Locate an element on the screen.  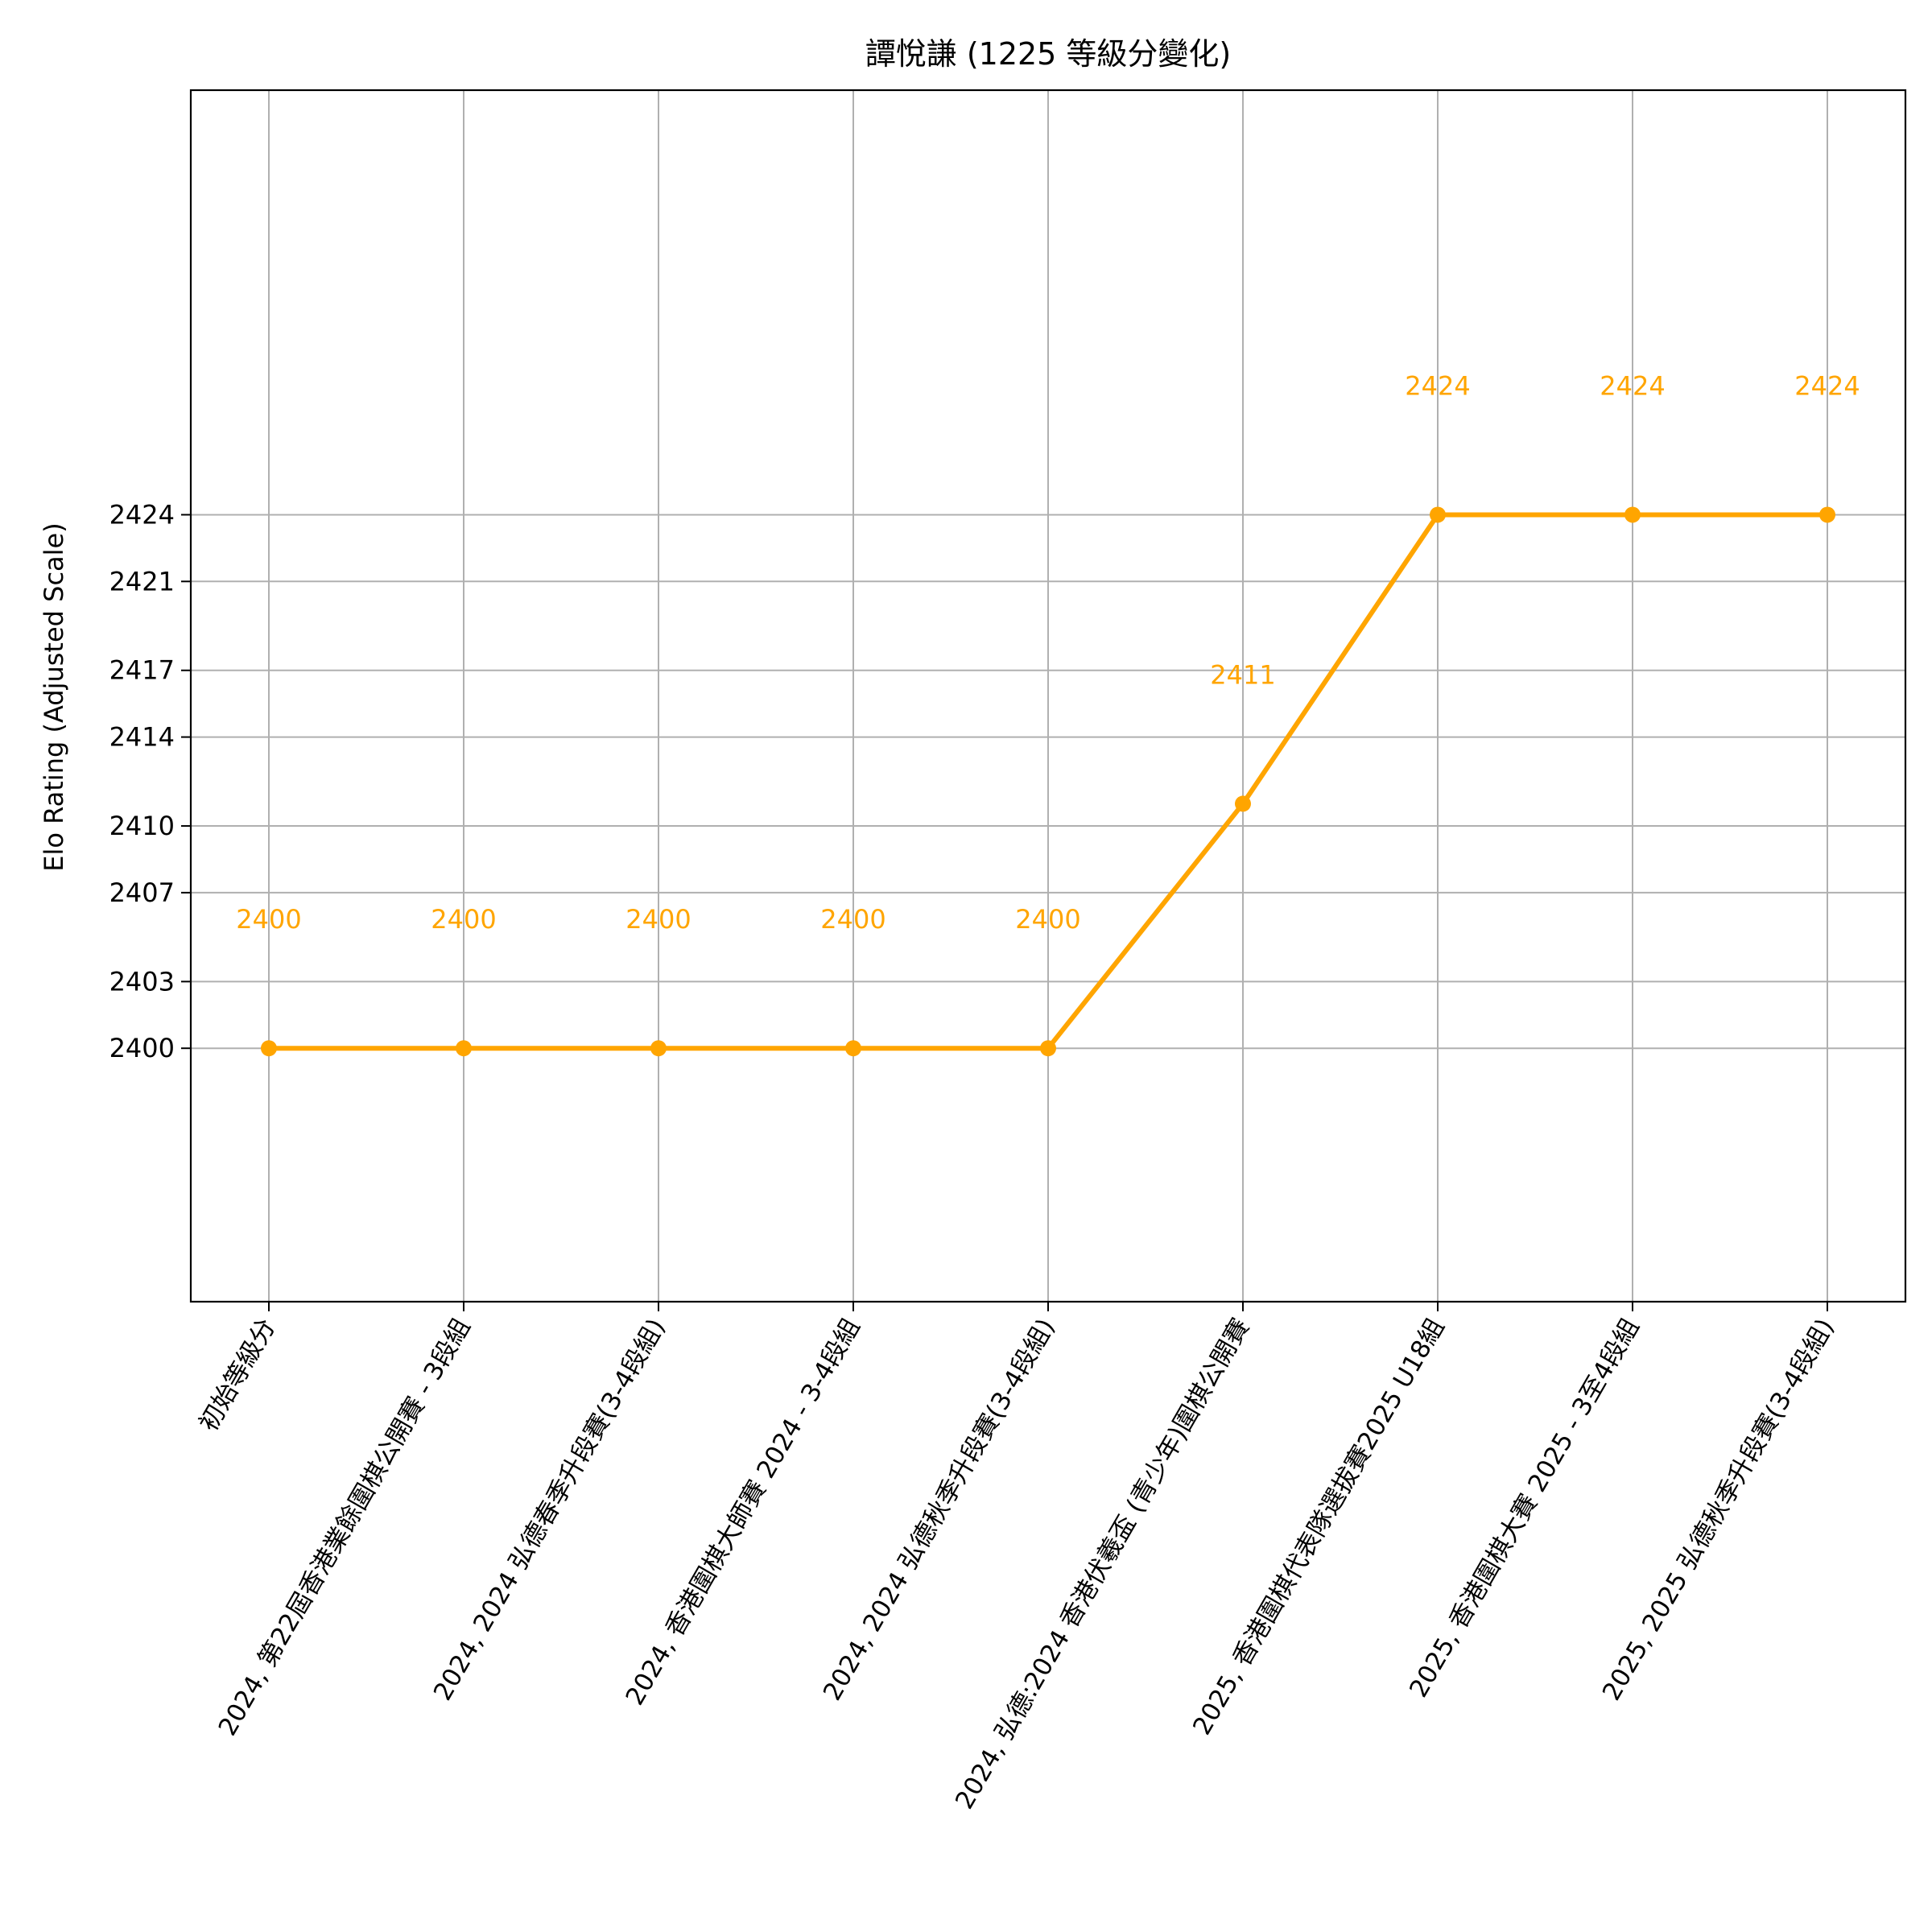
y-tick-label: 2421 is located at coordinates (142, 581).